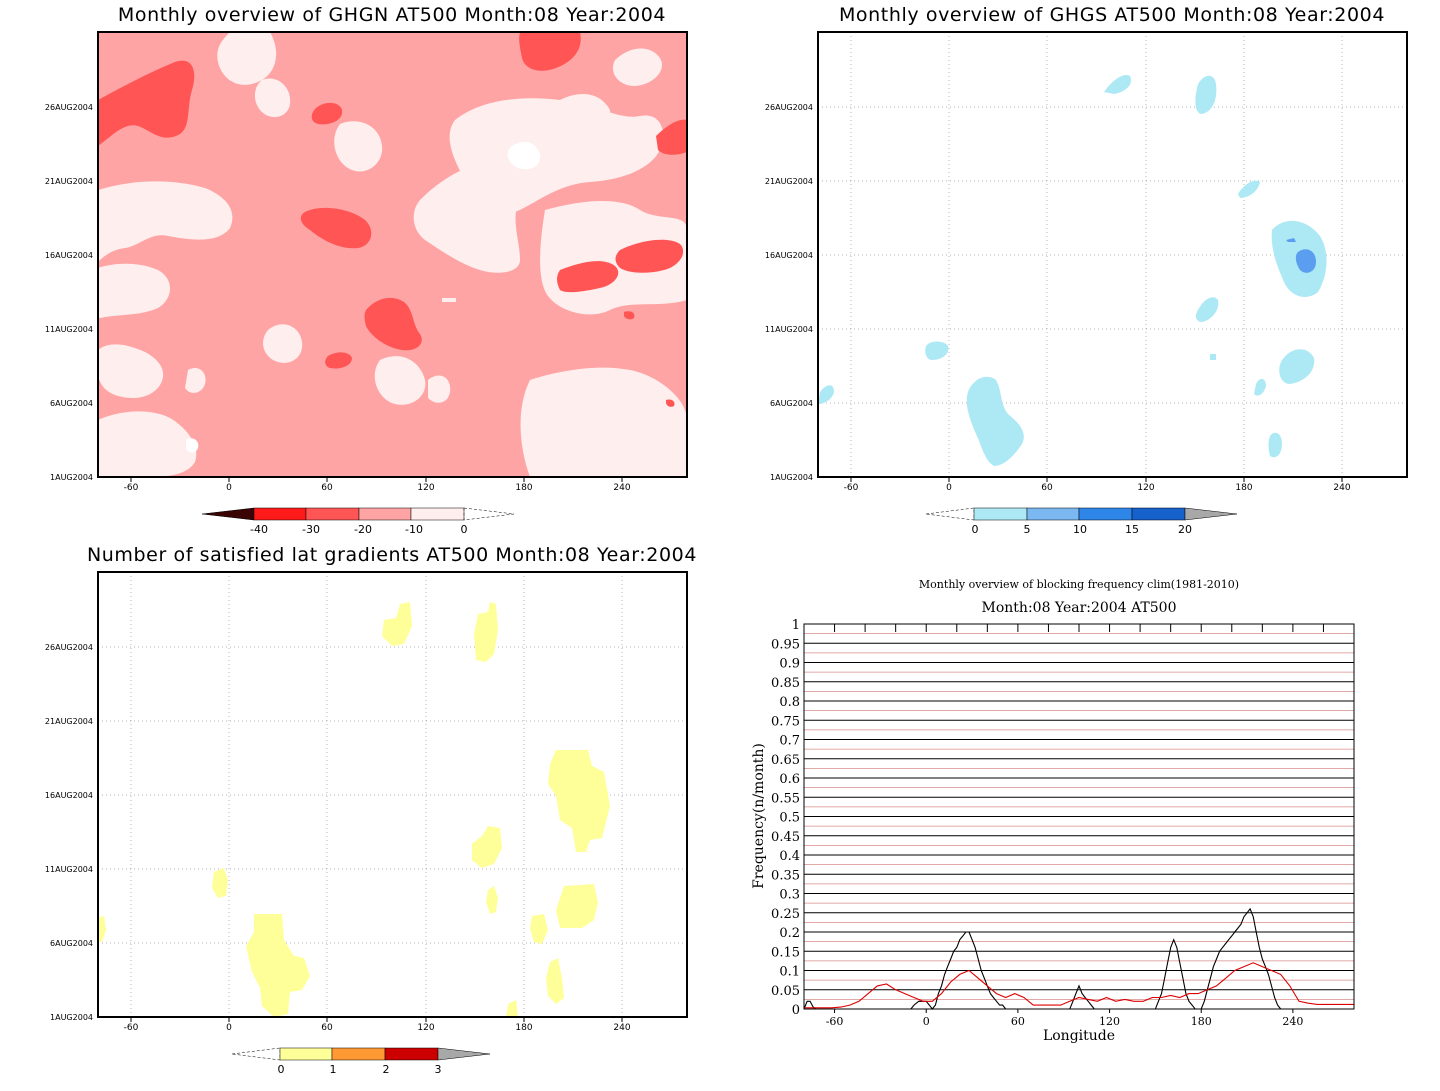 The width and height of the screenshot is (1440, 1091). I want to click on frequency-y-tick: 0.1, so click(789, 972).